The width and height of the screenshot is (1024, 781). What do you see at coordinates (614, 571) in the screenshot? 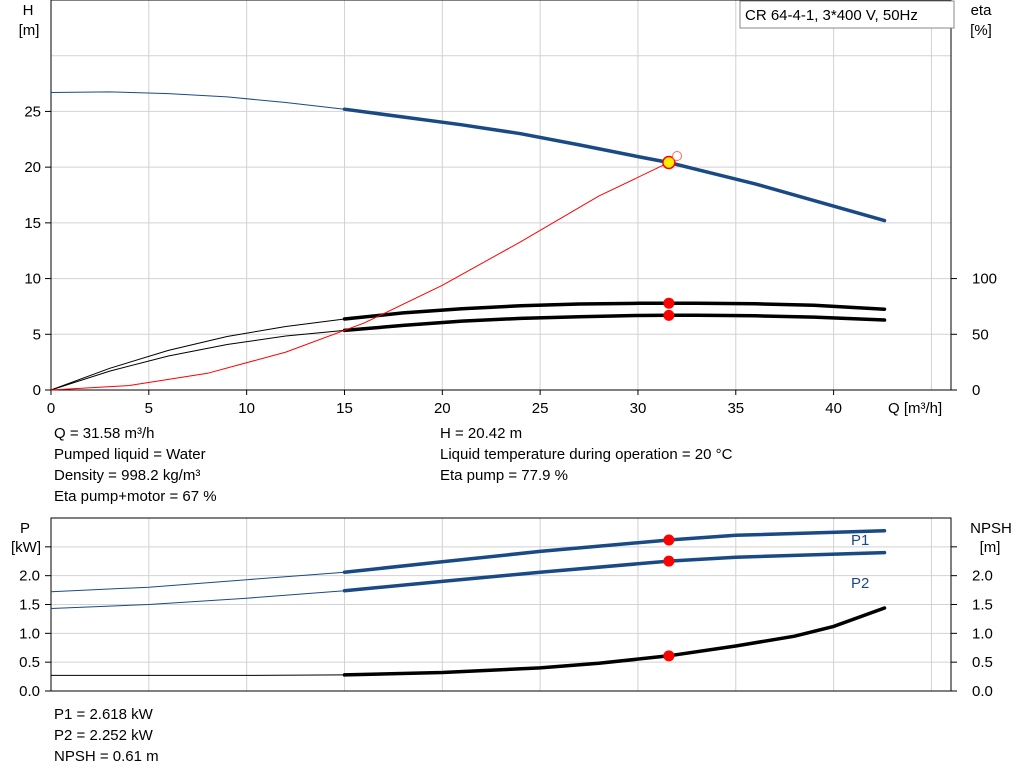
I see `p2-curve-thick` at bounding box center [614, 571].